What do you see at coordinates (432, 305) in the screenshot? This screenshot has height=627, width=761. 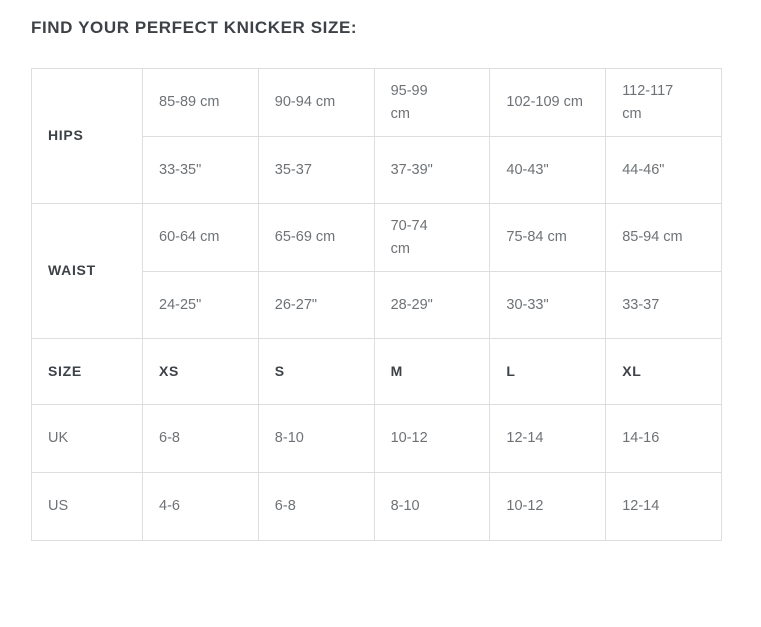 I see `cell-waist-in-m: 28-29"` at bounding box center [432, 305].